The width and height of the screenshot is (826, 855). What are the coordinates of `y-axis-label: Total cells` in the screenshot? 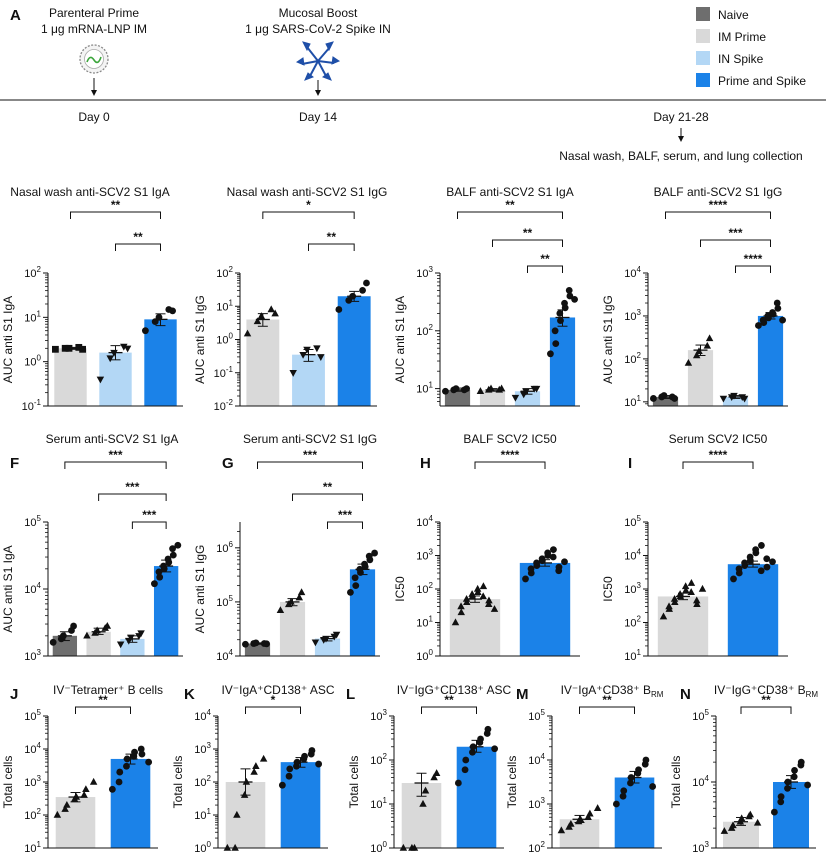 It's located at (512, 782).